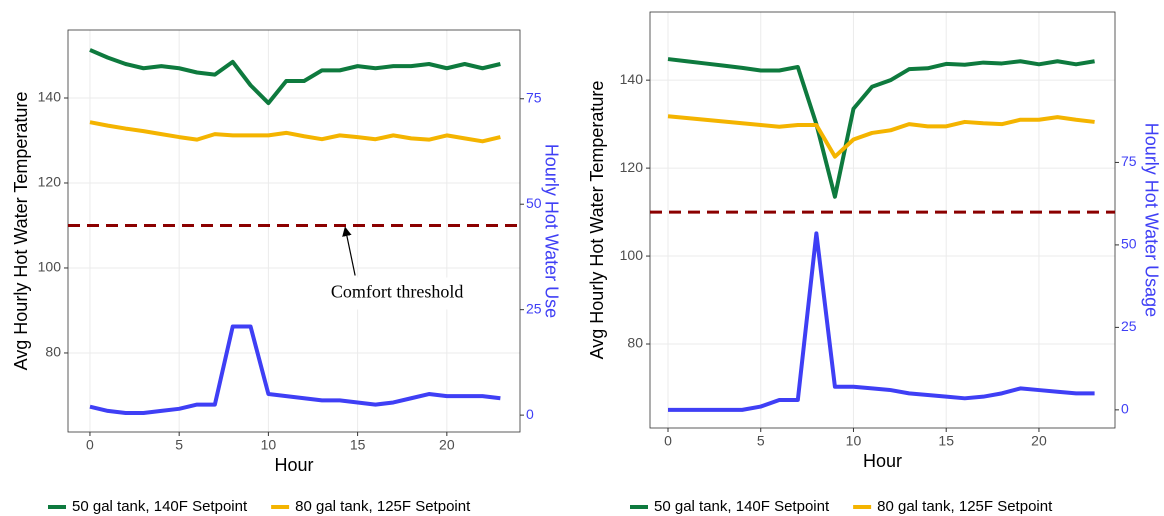 Image resolution: width=1164 pixels, height=516 pixels. I want to click on annotation-text: Comfort threshold, so click(397, 292).